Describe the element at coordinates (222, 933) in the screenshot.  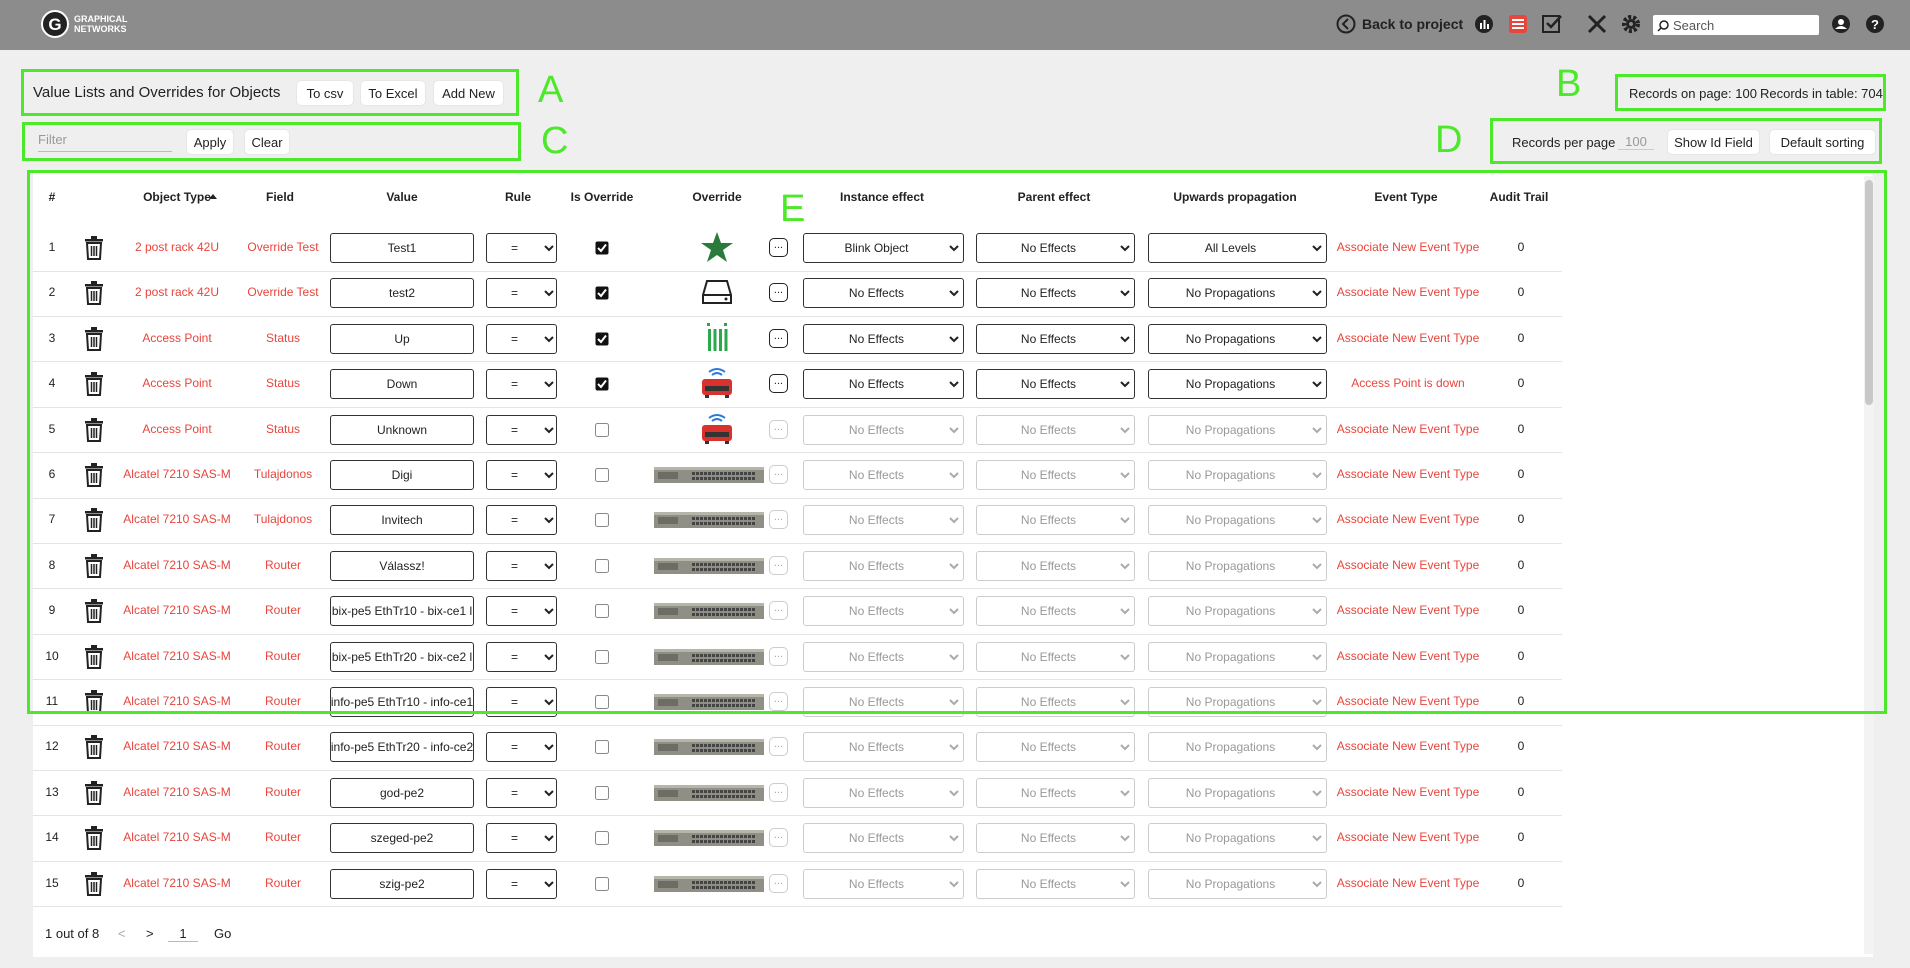
I see `go-button: Go` at that location.